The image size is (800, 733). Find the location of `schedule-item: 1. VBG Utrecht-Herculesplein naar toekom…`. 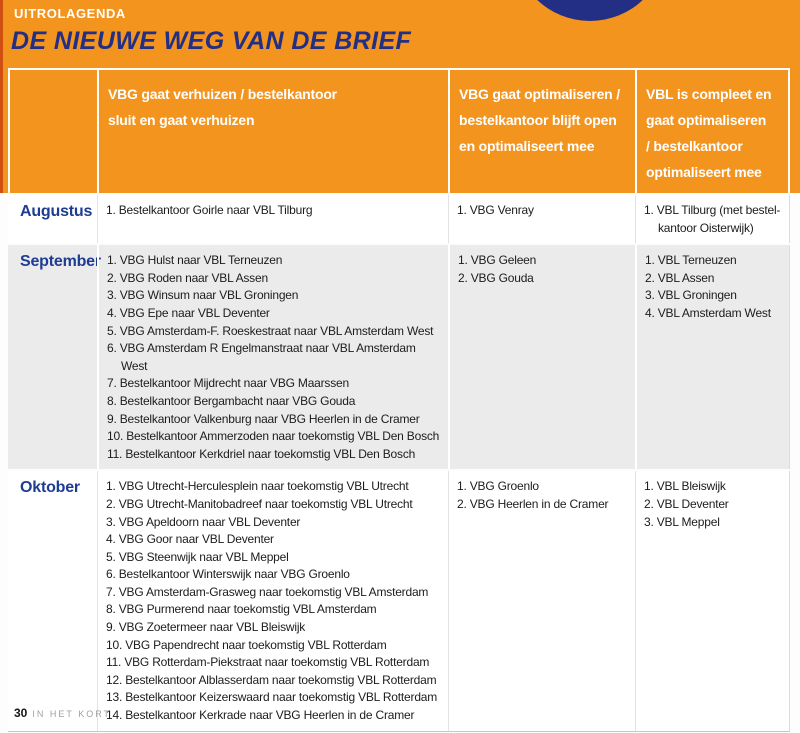

schedule-item: 1. VBG Utrecht-Herculesplein naar toekom… is located at coordinates (257, 486).